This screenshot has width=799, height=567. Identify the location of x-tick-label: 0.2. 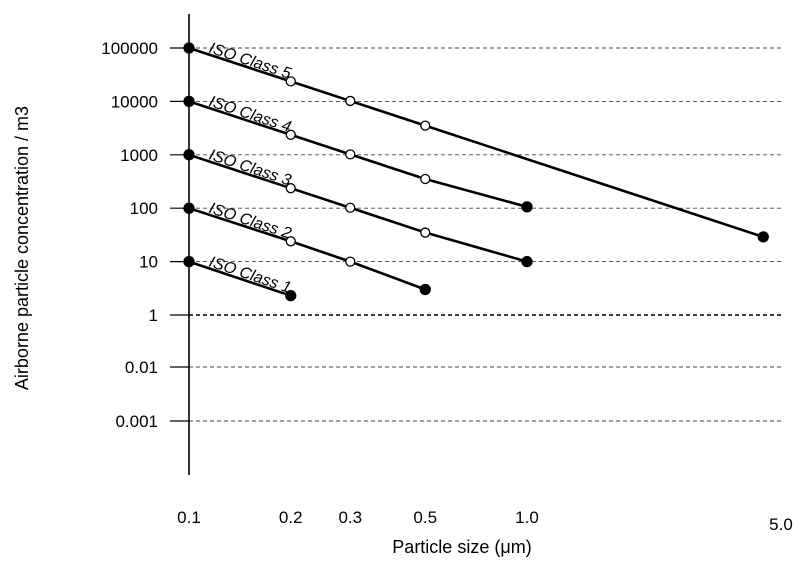
(291, 517).